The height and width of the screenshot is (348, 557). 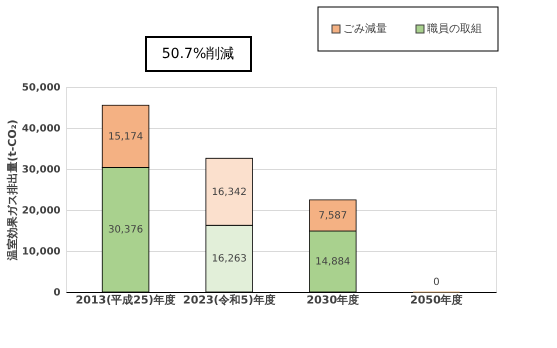 I want to click on data-label: 7,587, so click(x=333, y=216).